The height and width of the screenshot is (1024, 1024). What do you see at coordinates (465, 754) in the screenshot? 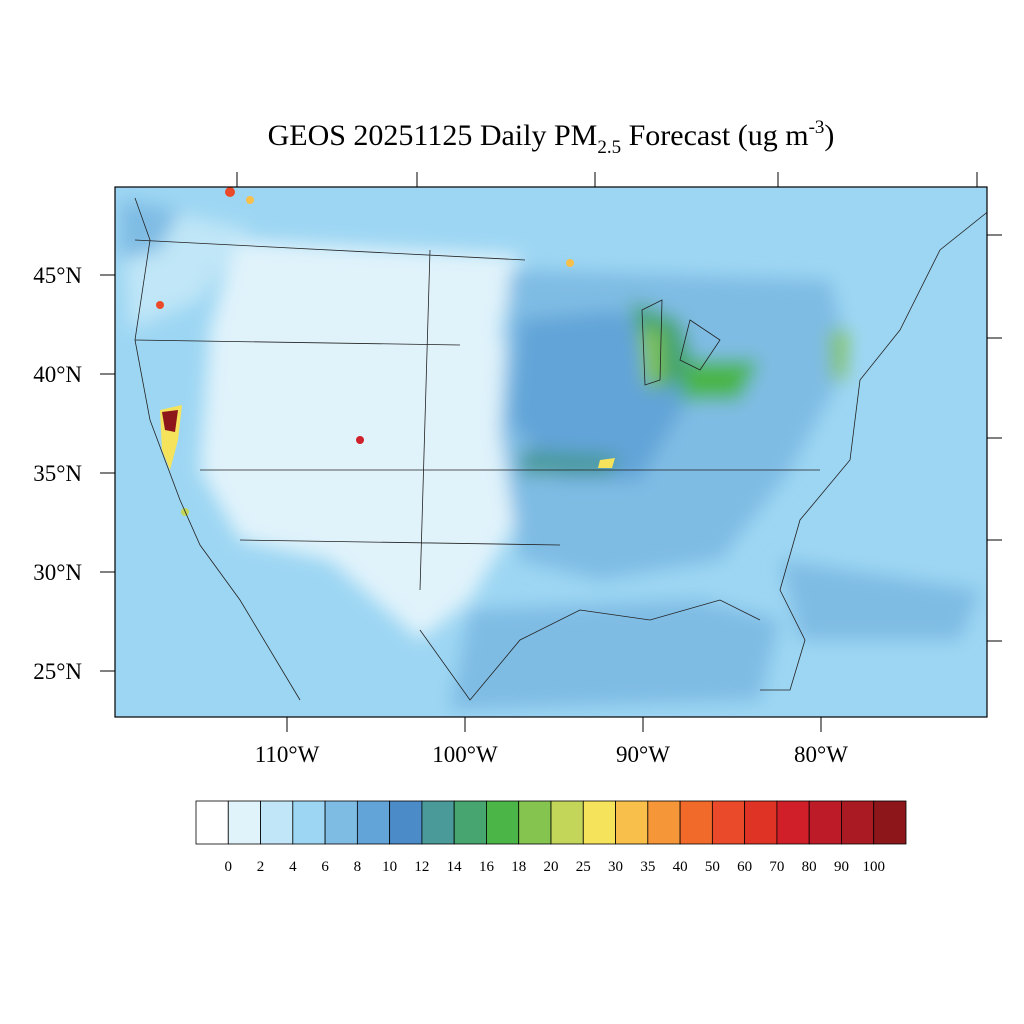
I see `lon-label: 100°W` at bounding box center [465, 754].